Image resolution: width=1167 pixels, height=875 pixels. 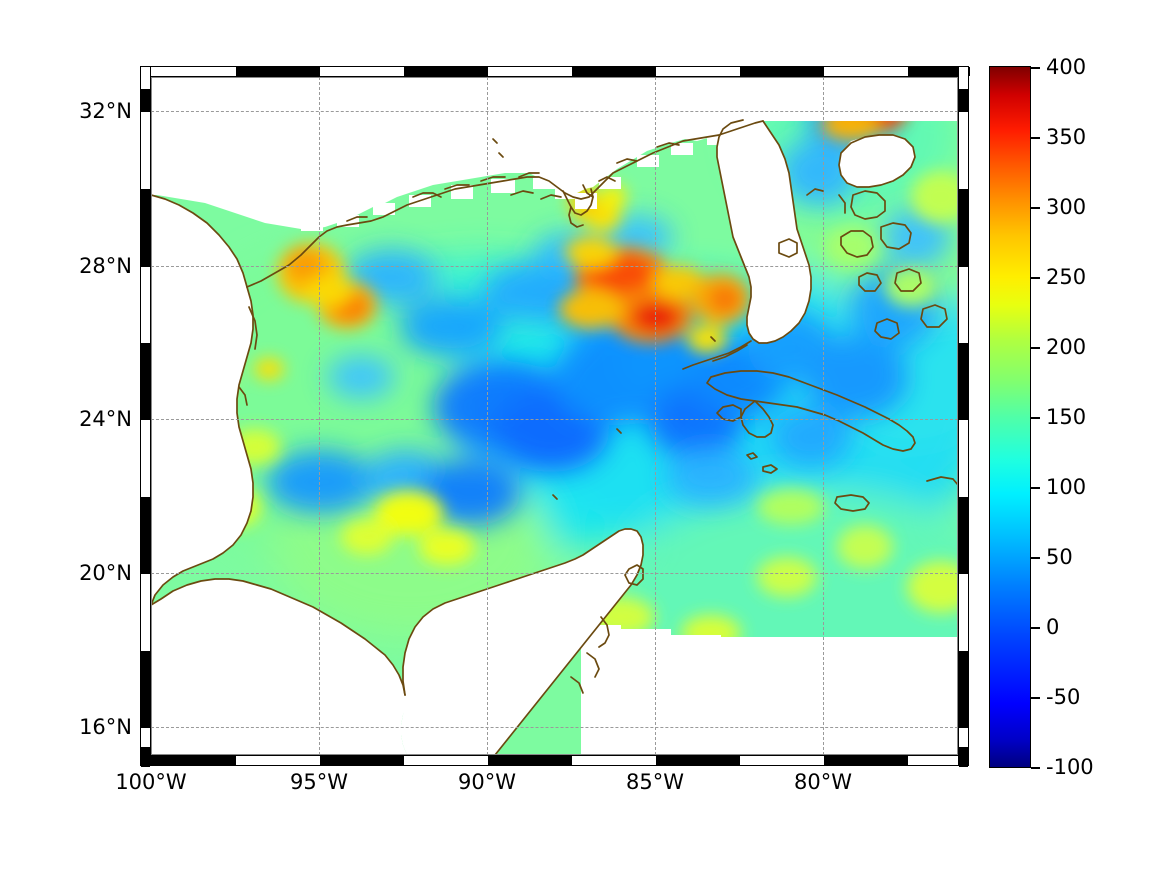 I want to click on y-axis-tick-labels: 32°N 28°N 24°N 20°N 16°N, so click(x=66, y=416).